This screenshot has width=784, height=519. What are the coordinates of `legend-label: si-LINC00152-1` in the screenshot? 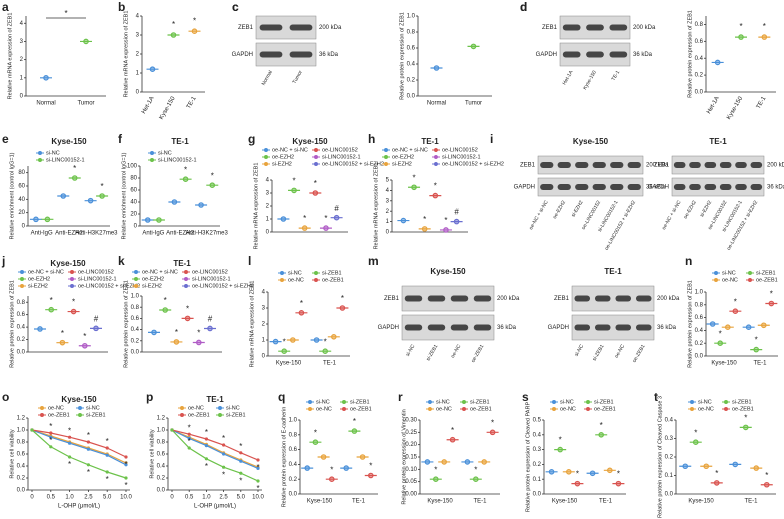 It's located at (65, 160).